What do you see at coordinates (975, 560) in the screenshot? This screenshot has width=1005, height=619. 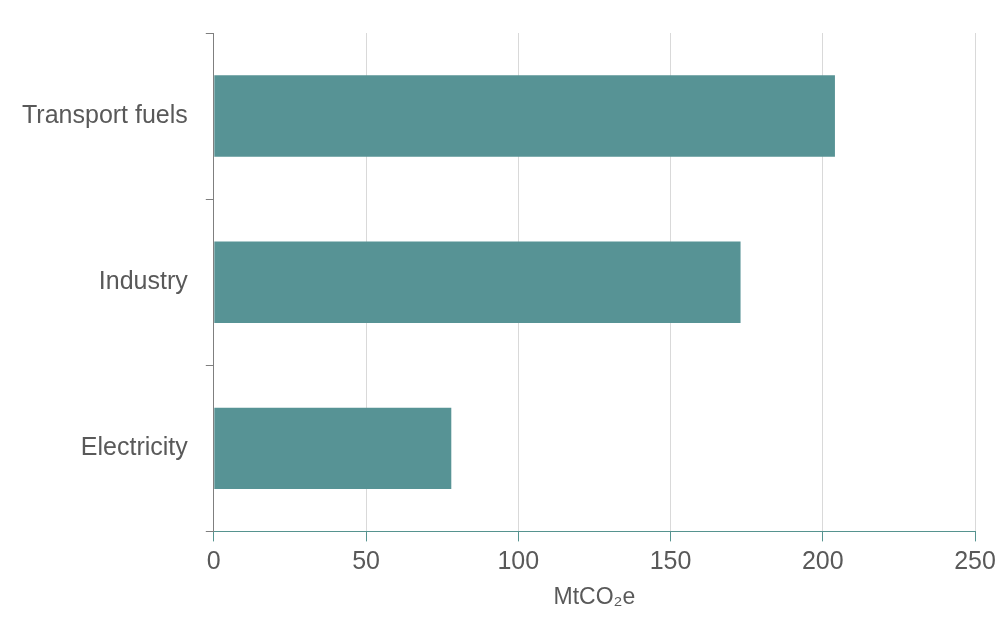 I see `x-tick-label: 250` at bounding box center [975, 560].